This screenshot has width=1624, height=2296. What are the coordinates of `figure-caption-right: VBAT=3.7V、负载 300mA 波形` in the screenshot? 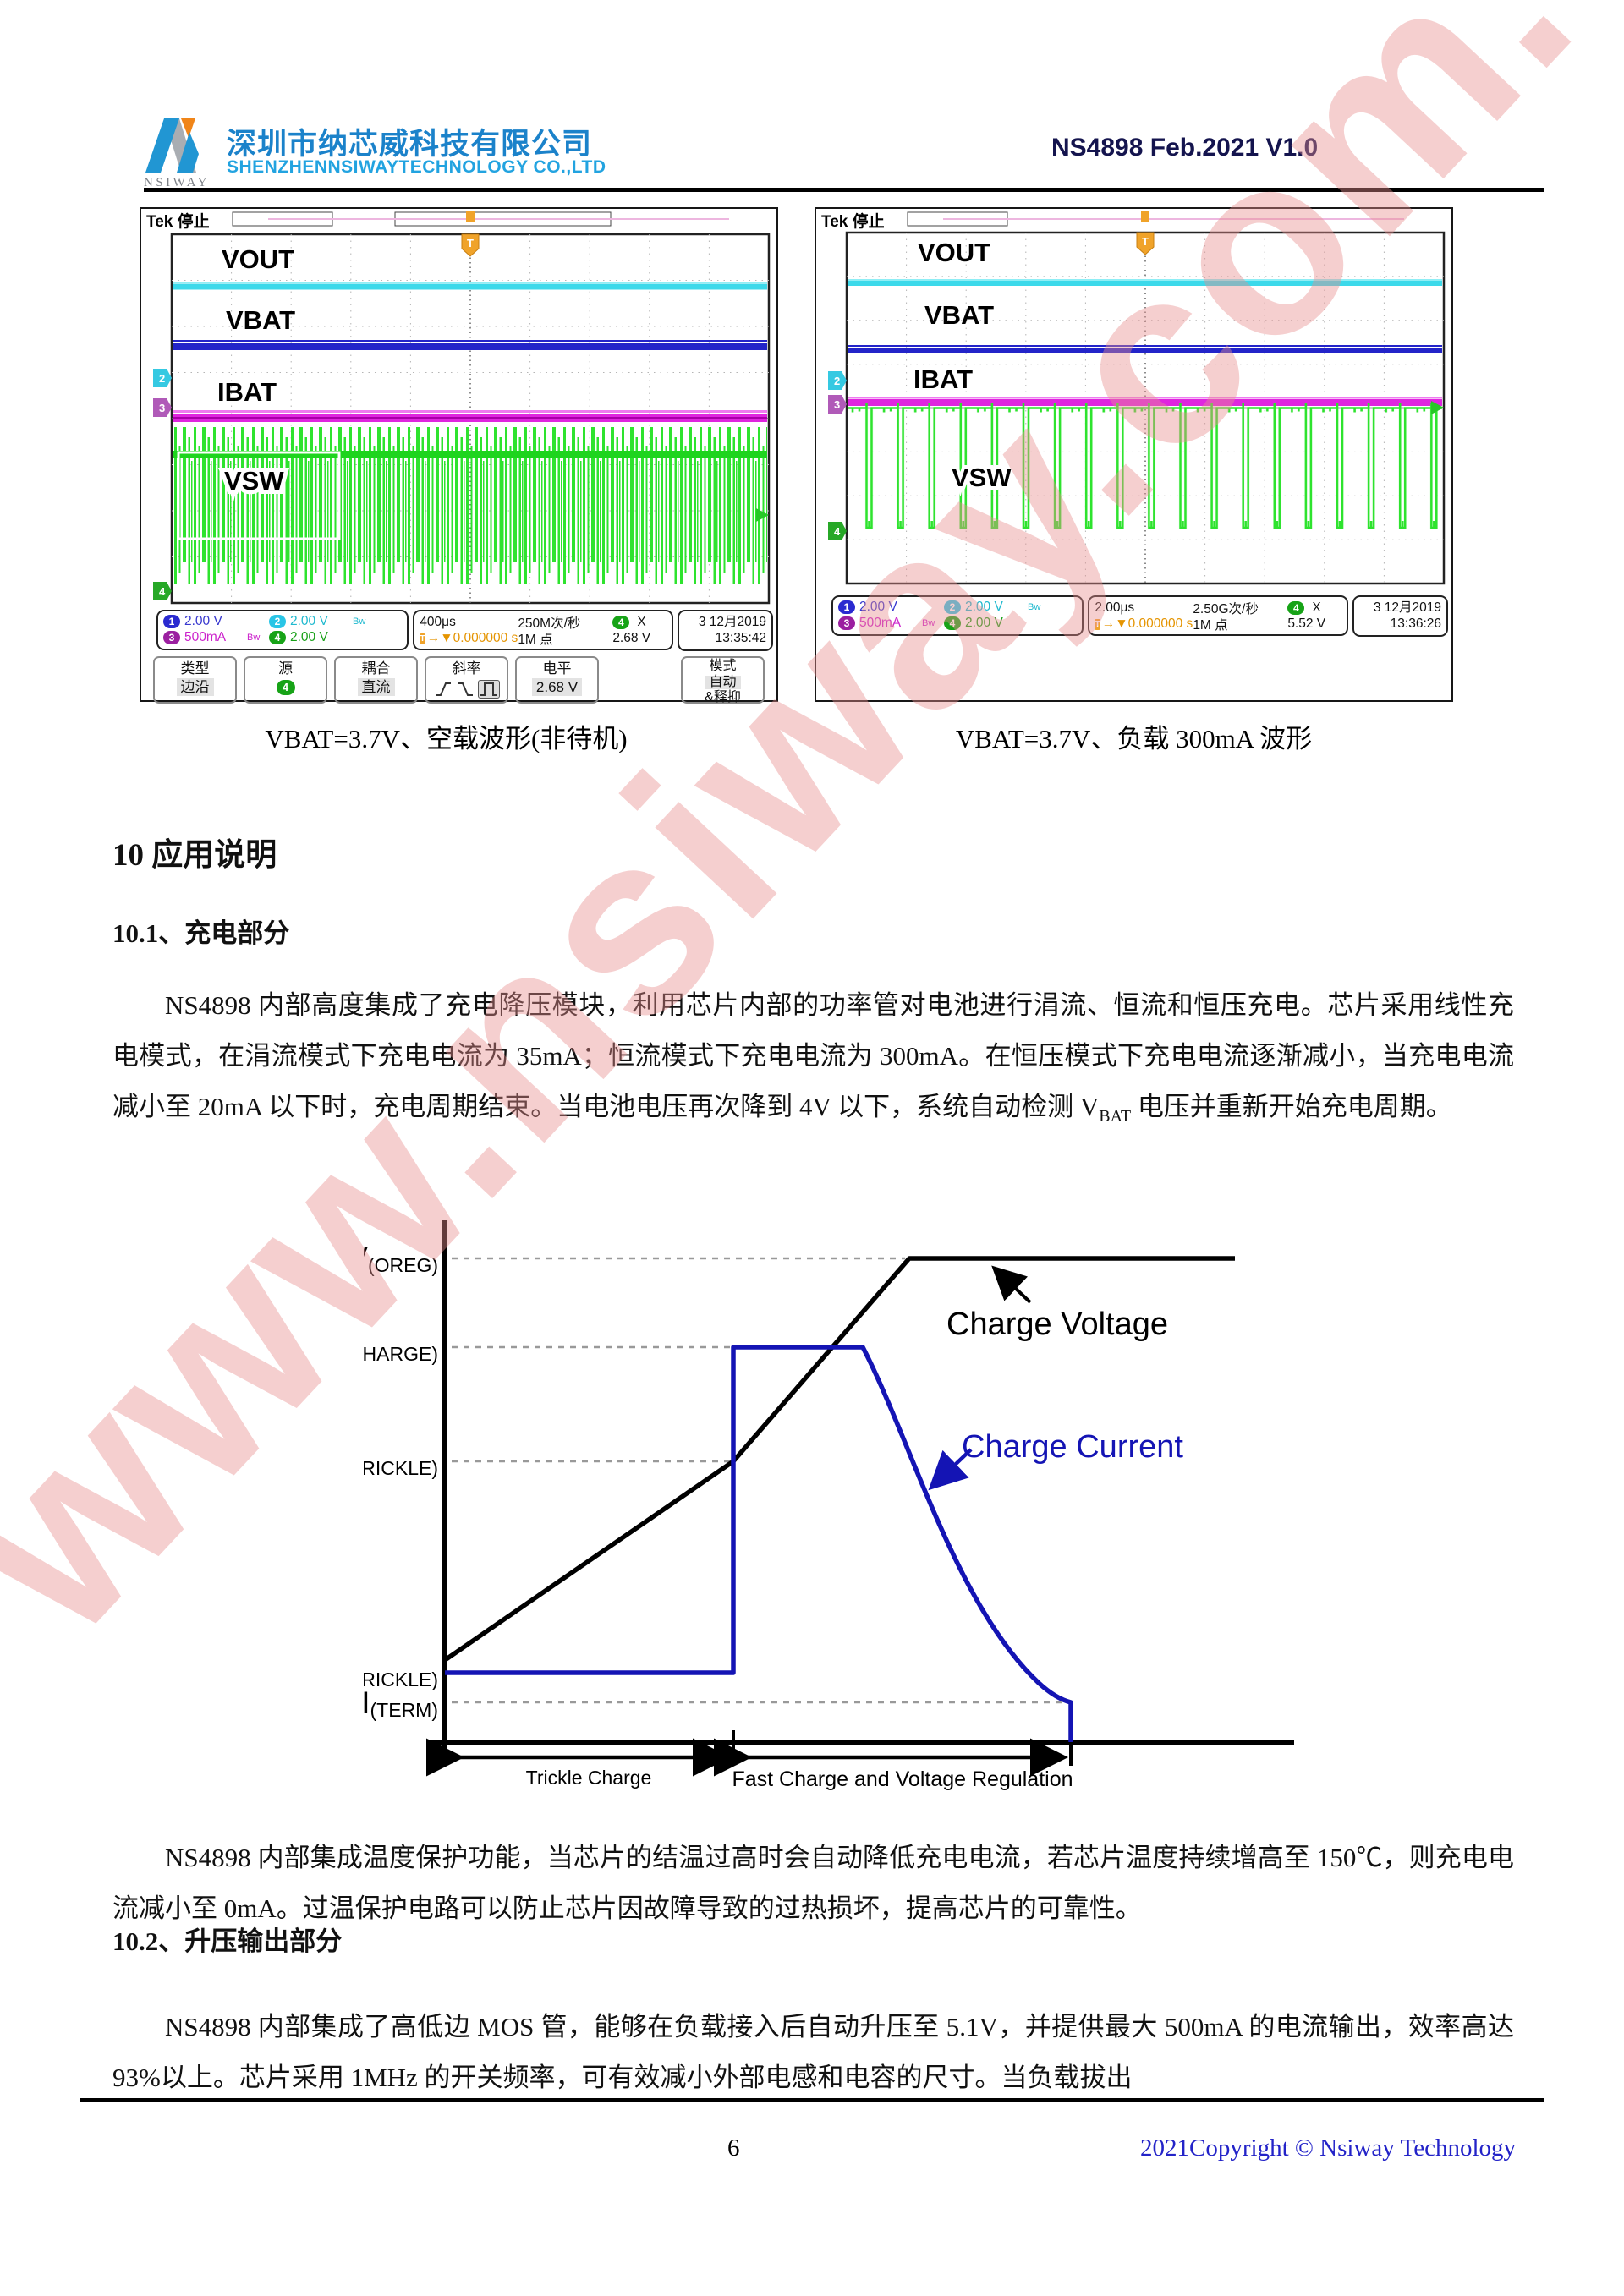 It's located at (1134, 738).